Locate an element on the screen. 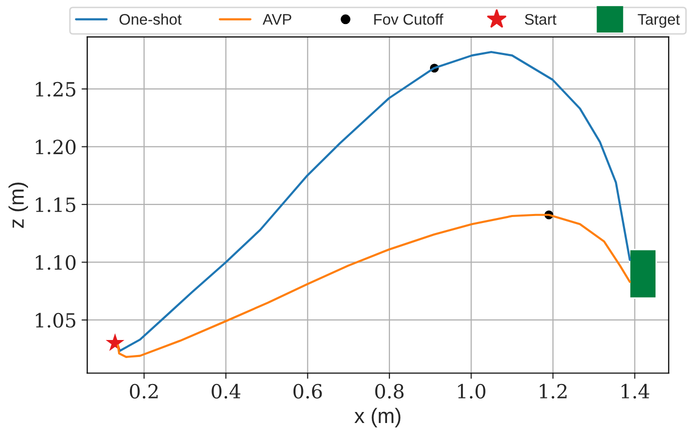 This screenshot has width=698, height=440. y-tick-label: 1.05 is located at coordinates (56, 320).